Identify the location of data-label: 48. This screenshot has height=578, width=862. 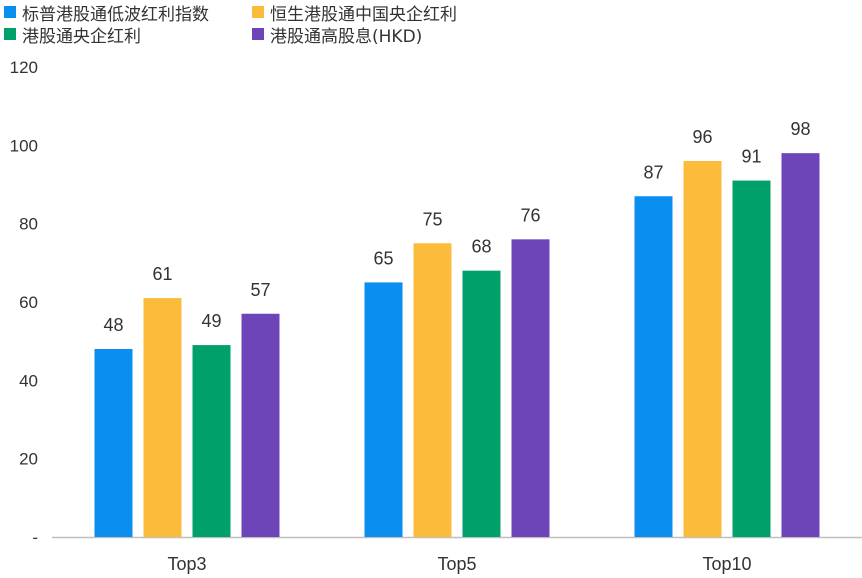
(113, 325).